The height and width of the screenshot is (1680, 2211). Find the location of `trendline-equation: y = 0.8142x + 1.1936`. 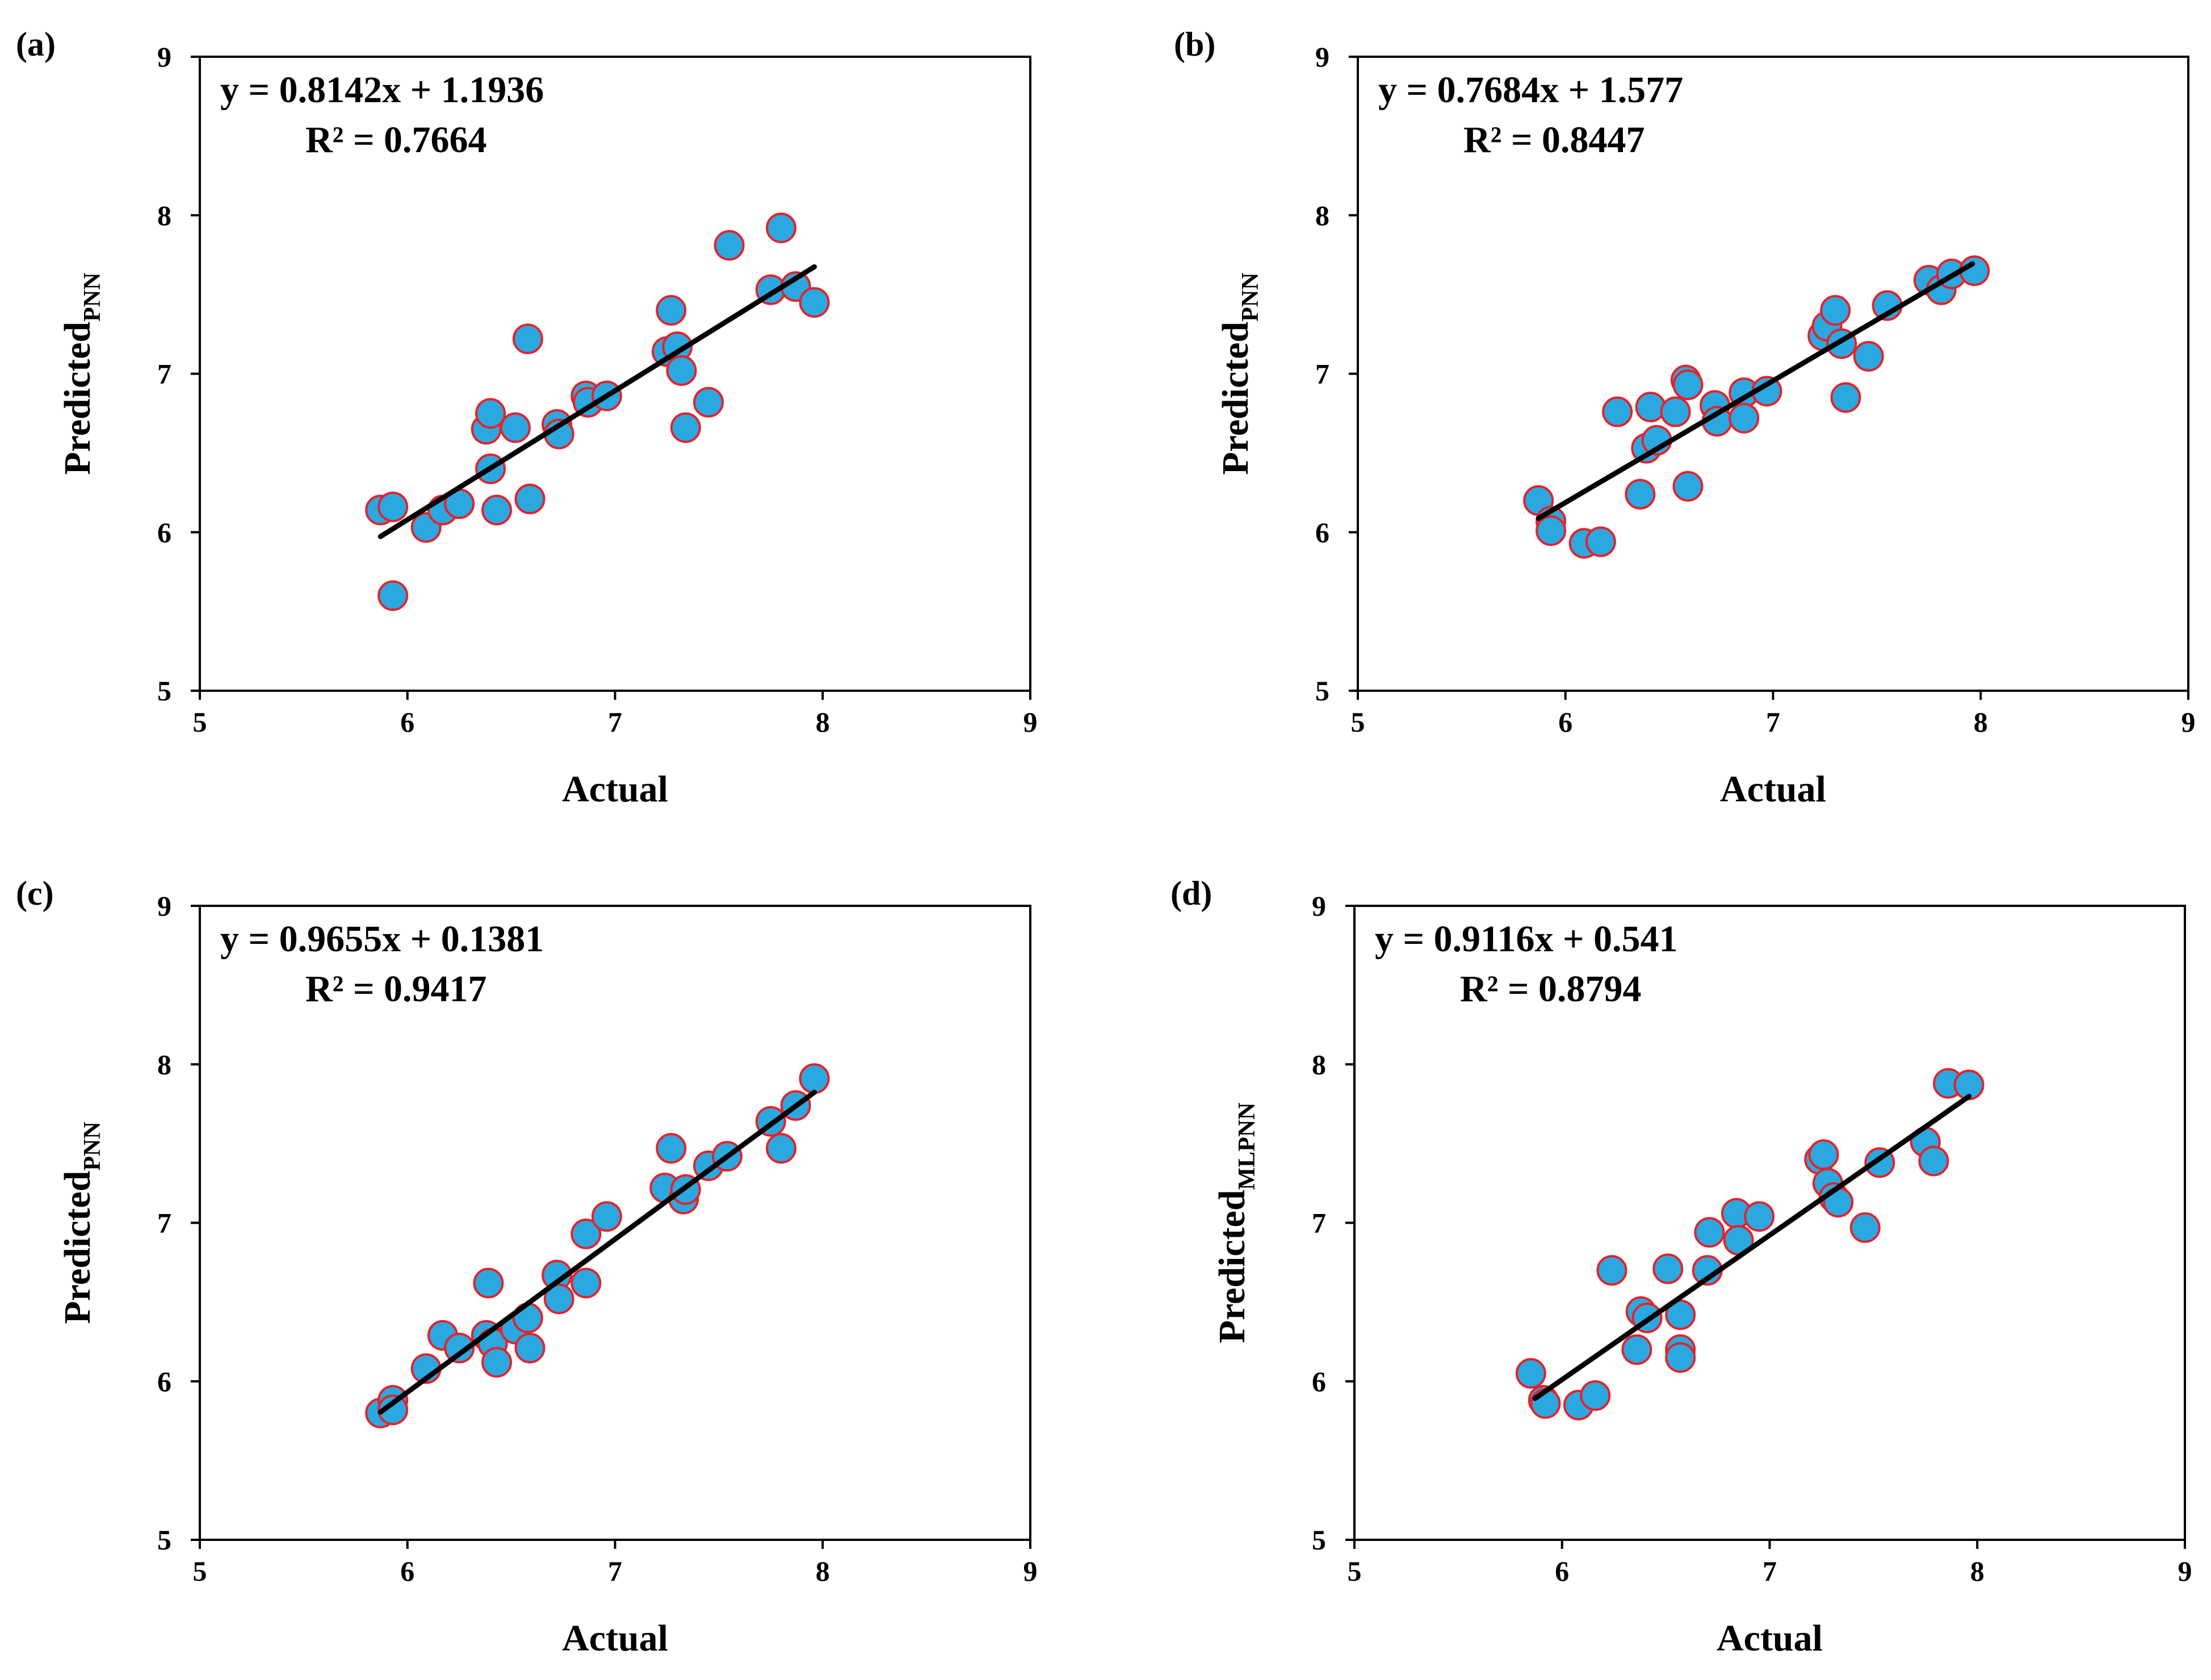

trendline-equation: y = 0.8142x + 1.1936 is located at coordinates (382, 90).